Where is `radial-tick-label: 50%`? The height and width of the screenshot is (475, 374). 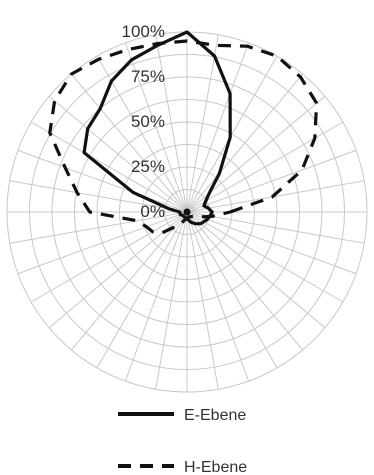 radial-tick-label: 50% is located at coordinates (148, 121).